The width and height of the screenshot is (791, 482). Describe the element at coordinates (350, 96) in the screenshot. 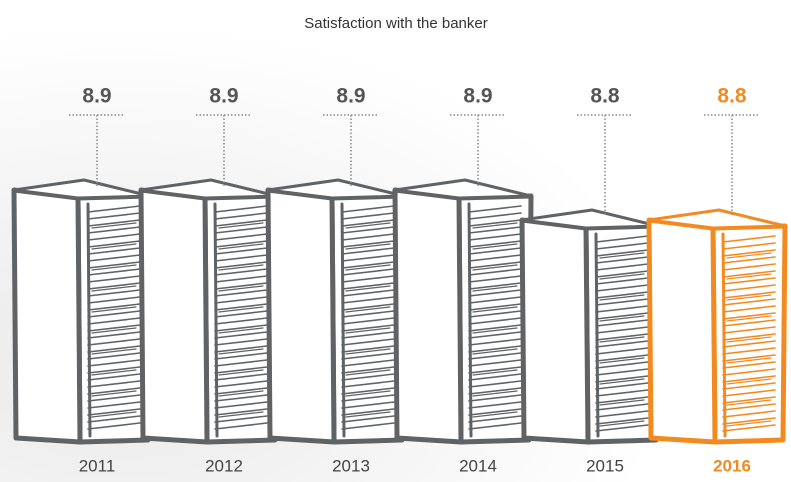

I see `value-label: 8.9` at that location.